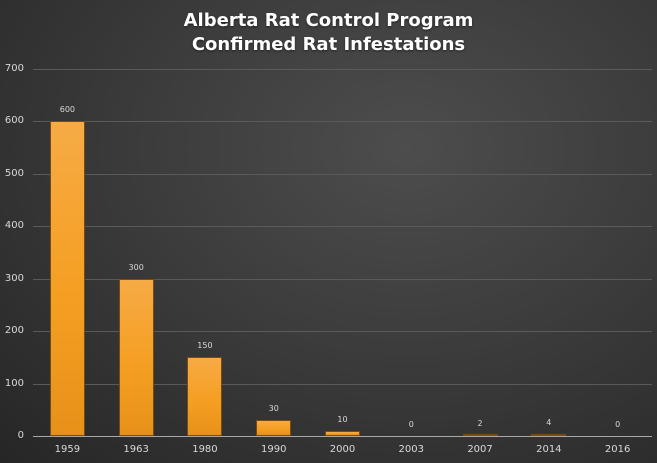 This screenshot has width=657, height=463. I want to click on y-tick-label: 100, so click(14, 383).